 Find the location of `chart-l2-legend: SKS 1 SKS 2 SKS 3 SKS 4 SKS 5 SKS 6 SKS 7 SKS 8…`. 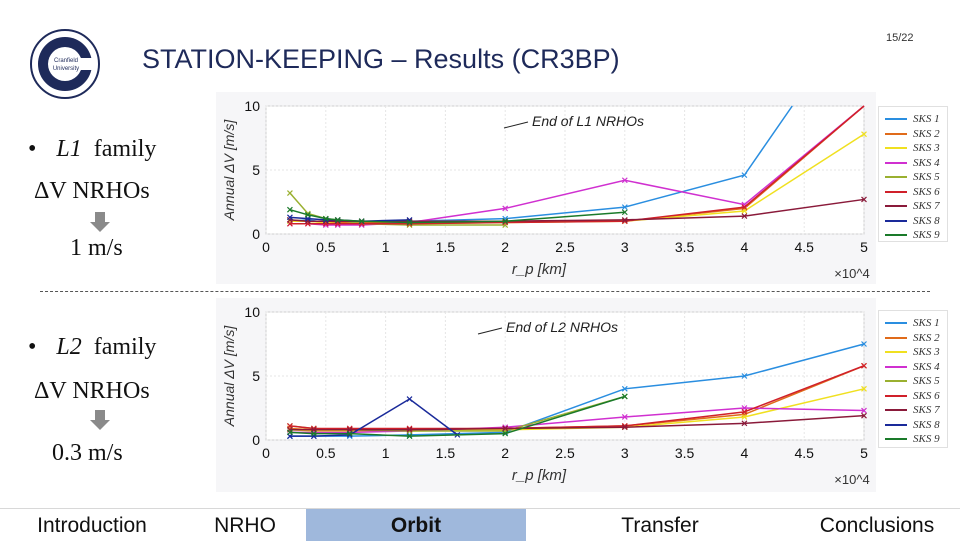

chart-l2-legend: SKS 1 SKS 2 SKS 3 SKS 4 SKS 5 SKS 6 SKS 7 SKS 8… is located at coordinates (913, 379).